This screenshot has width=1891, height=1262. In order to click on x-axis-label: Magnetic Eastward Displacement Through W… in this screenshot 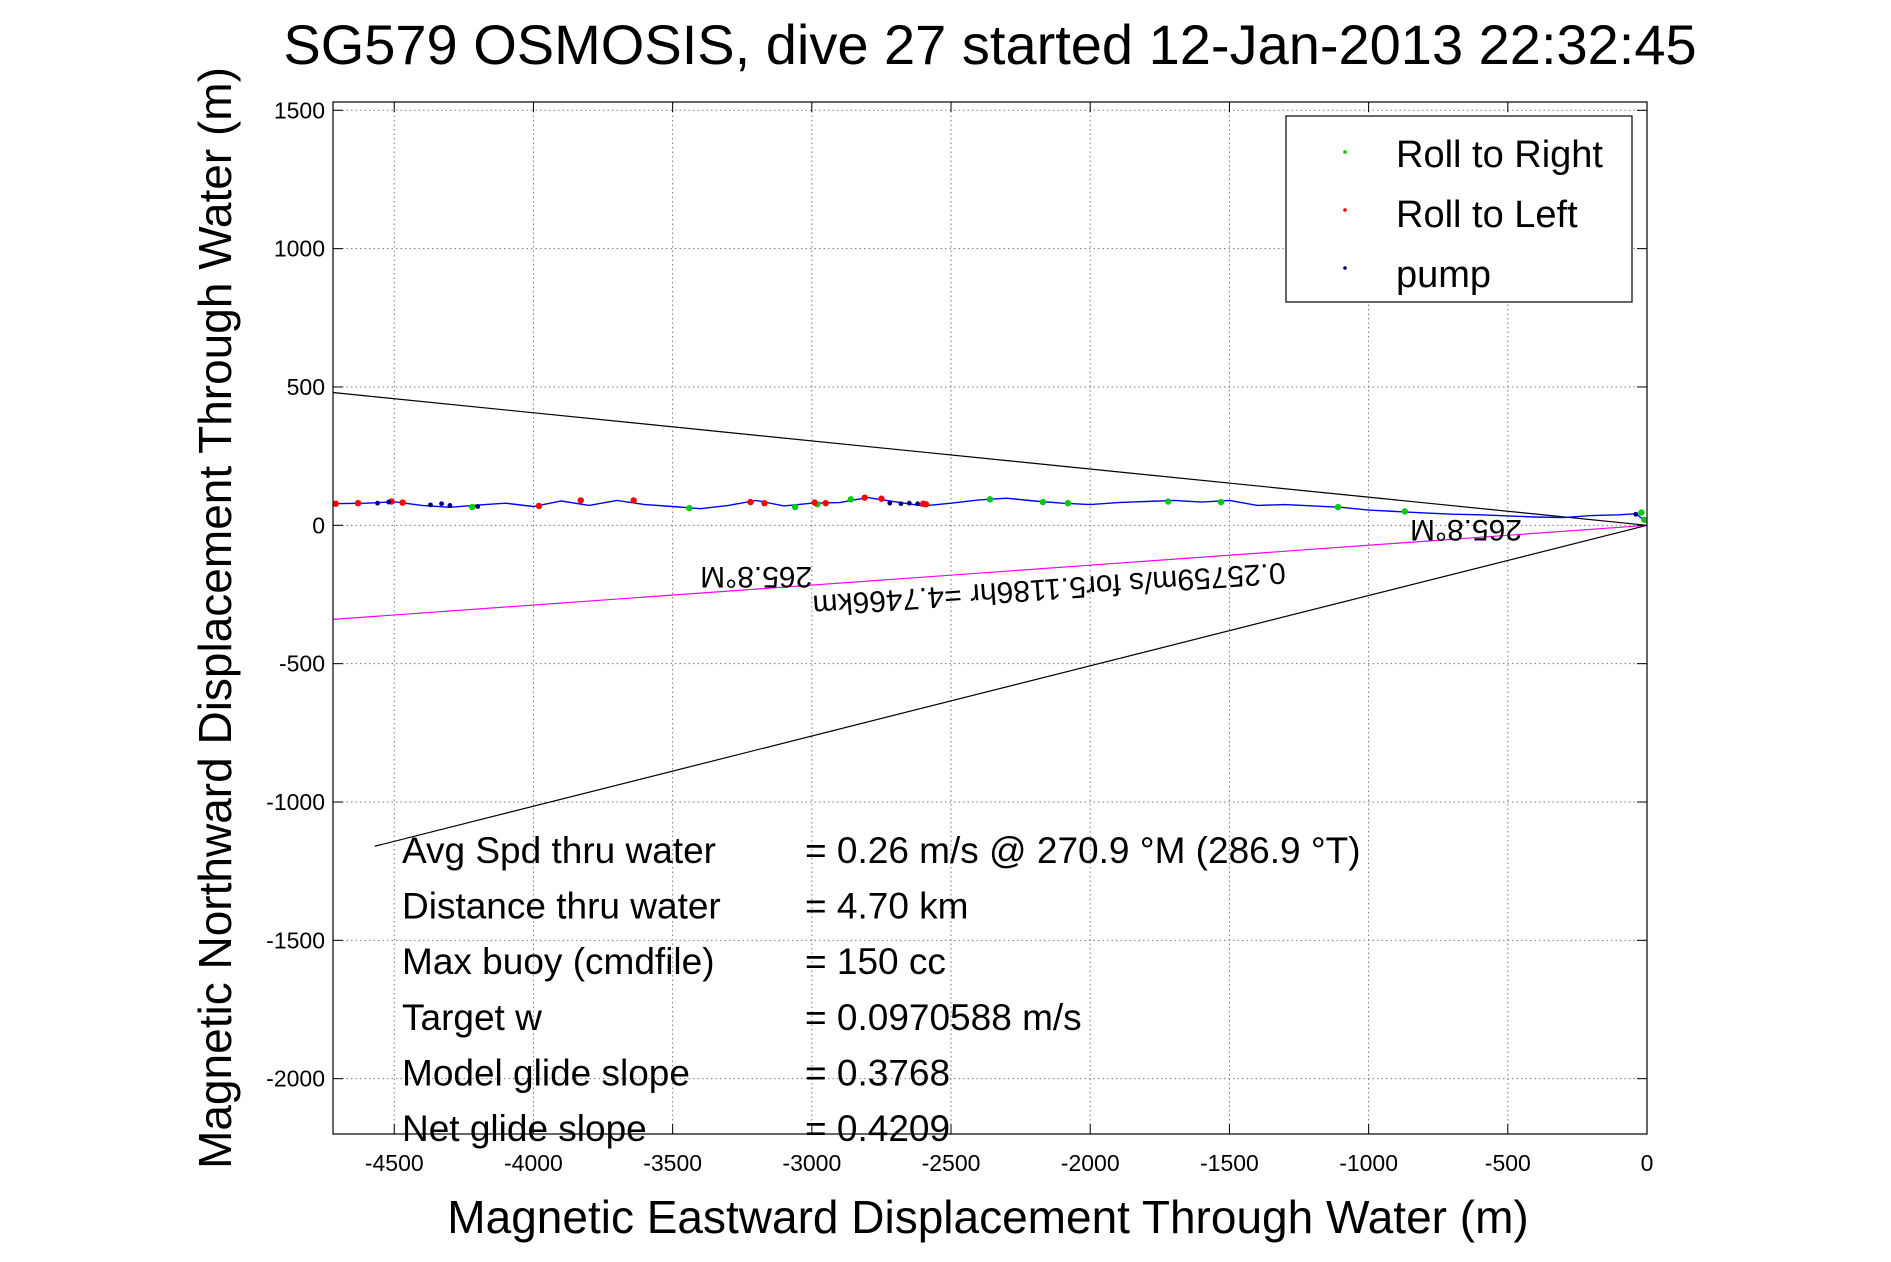, I will do `click(987, 1217)`.